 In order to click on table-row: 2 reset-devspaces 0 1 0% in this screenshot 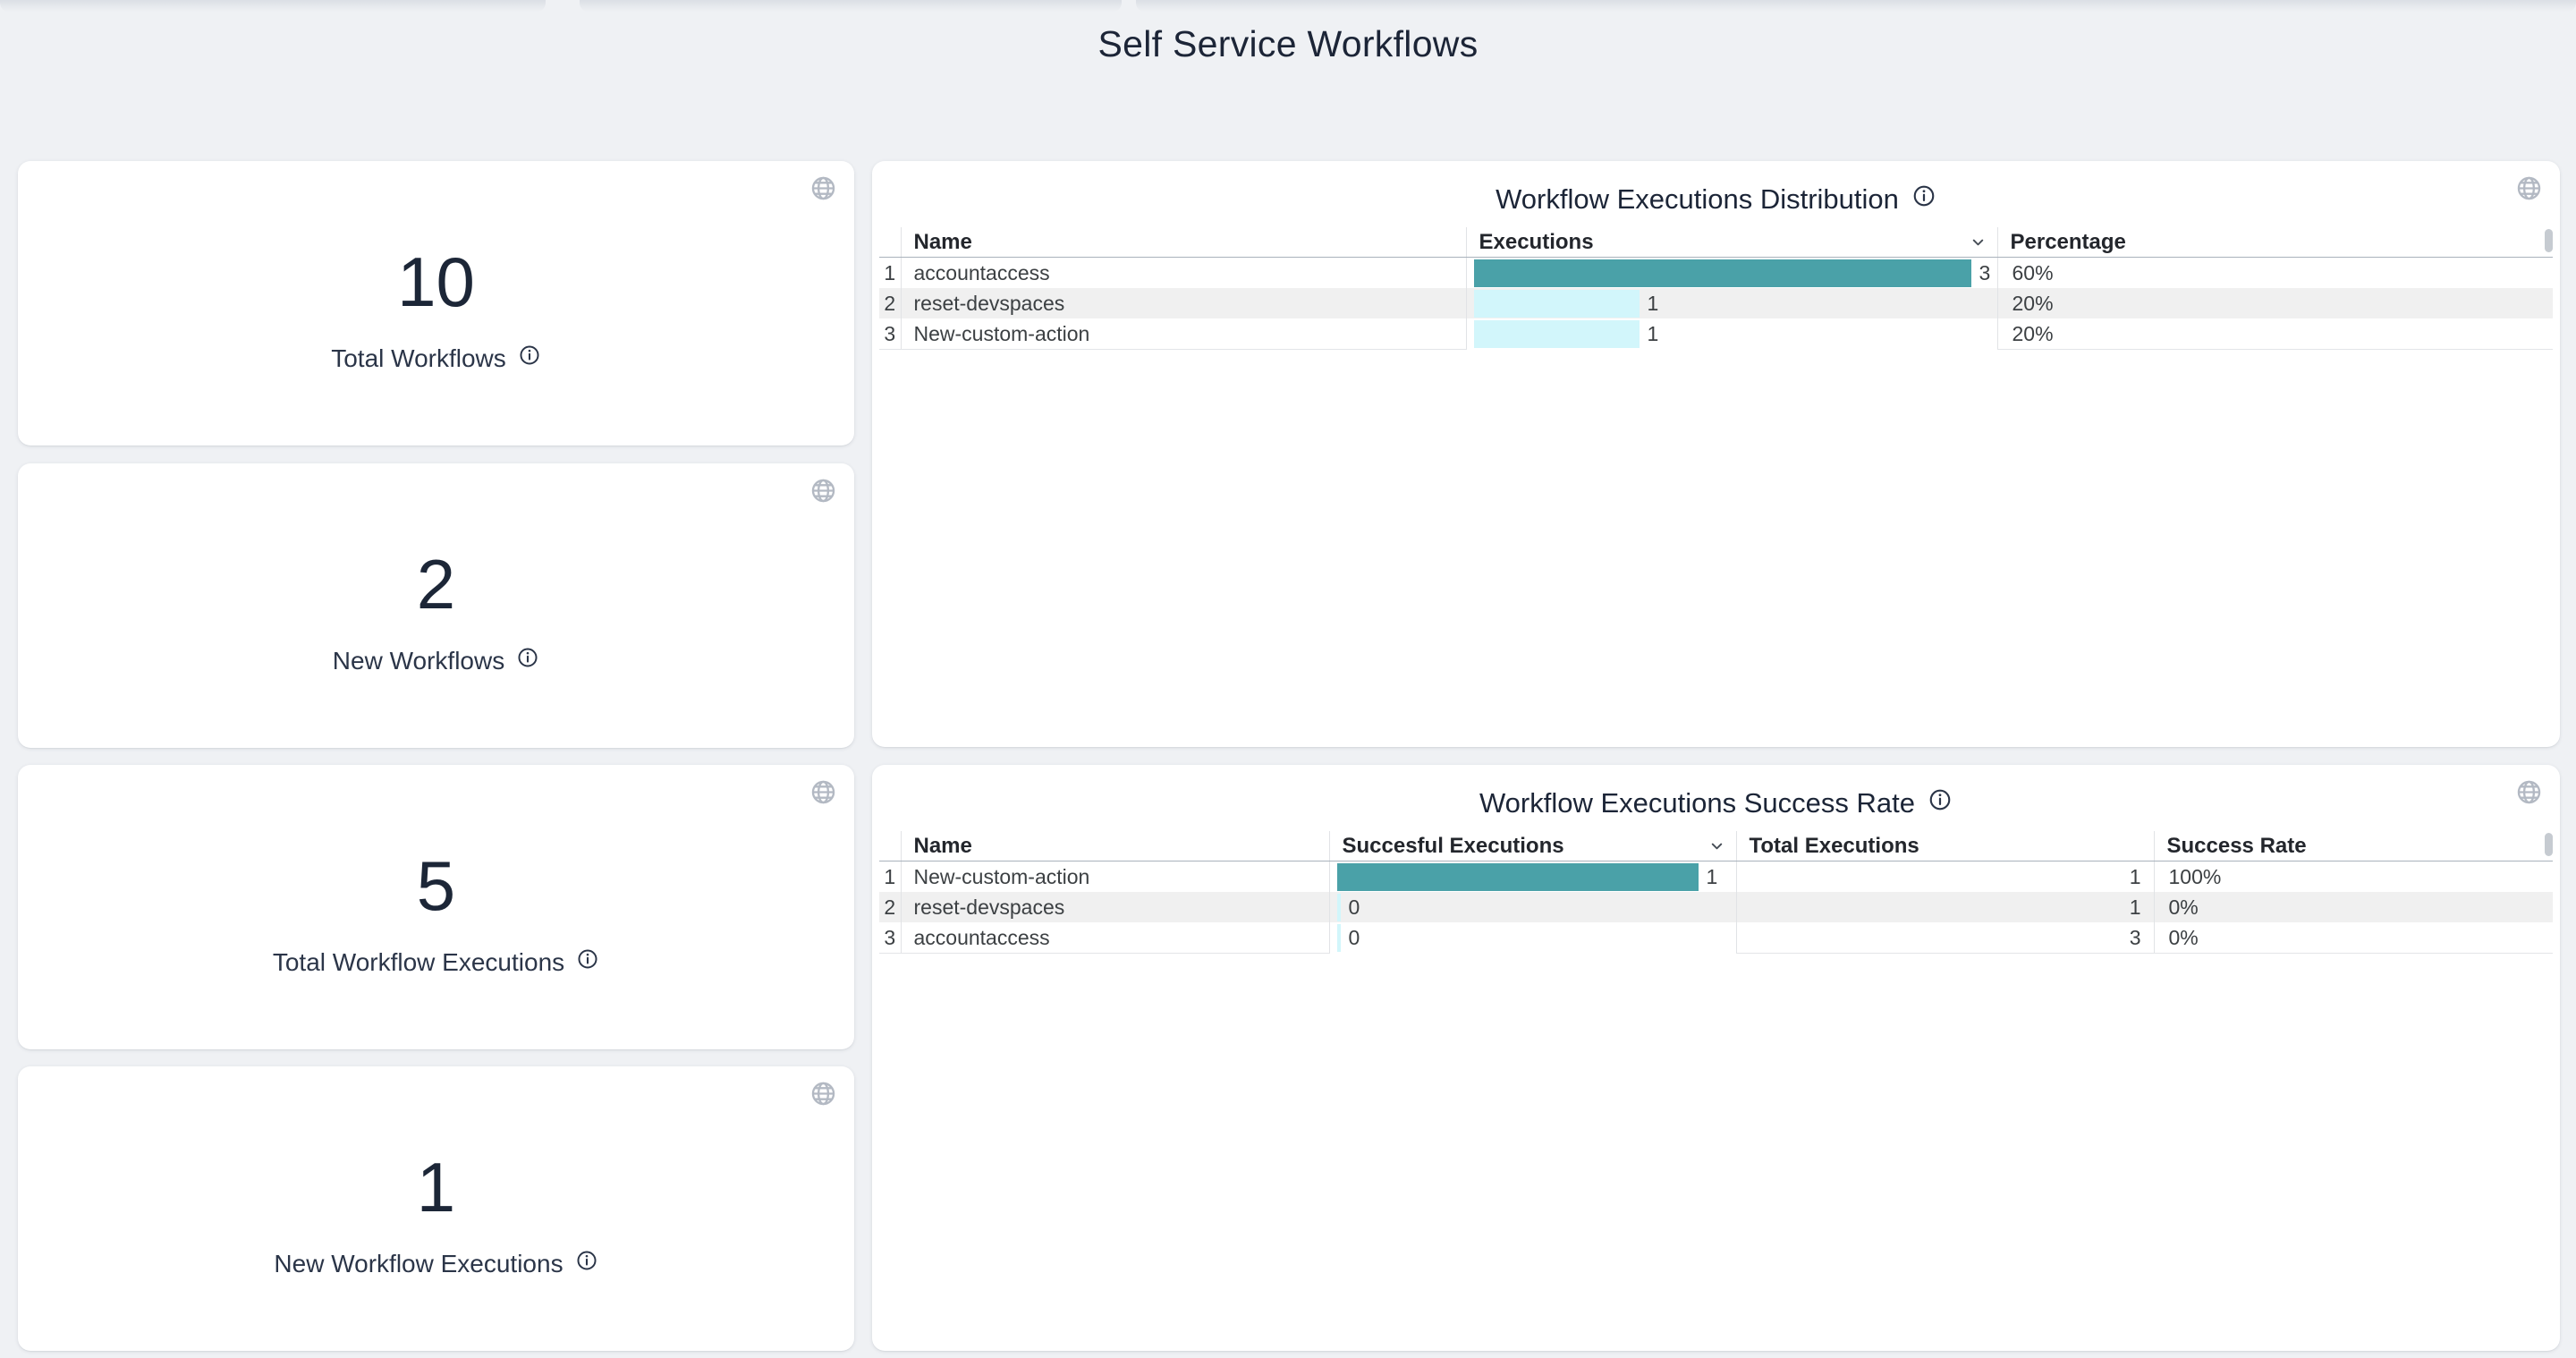, I will do `click(1716, 907)`.